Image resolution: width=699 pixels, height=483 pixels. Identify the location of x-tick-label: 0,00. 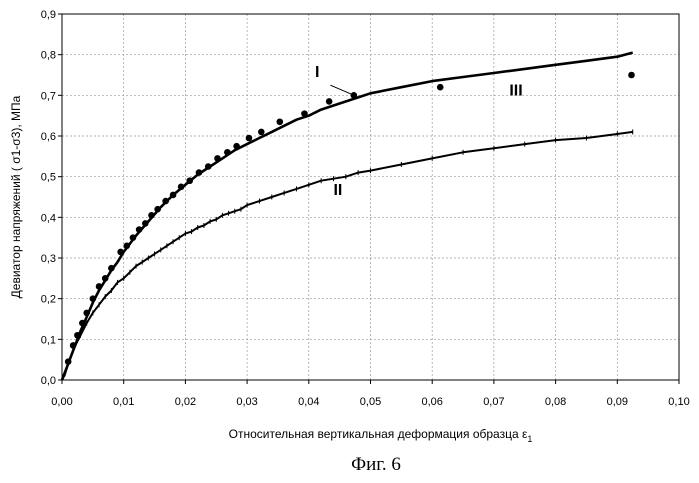
(61, 402).